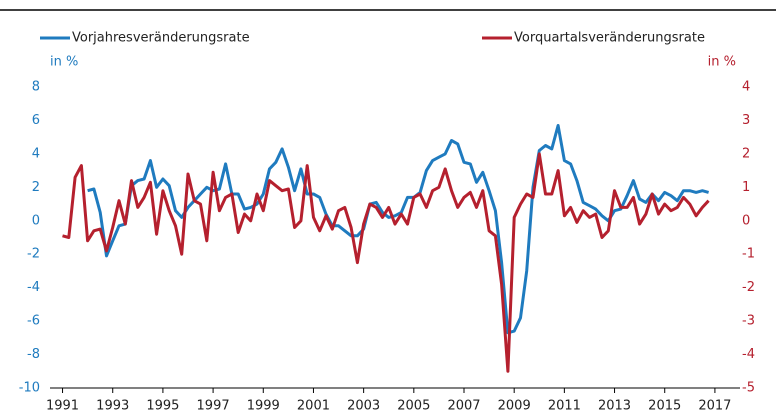  What do you see at coordinates (564, 406) in the screenshot?
I see `x-tick-label: 2011` at bounding box center [564, 406].